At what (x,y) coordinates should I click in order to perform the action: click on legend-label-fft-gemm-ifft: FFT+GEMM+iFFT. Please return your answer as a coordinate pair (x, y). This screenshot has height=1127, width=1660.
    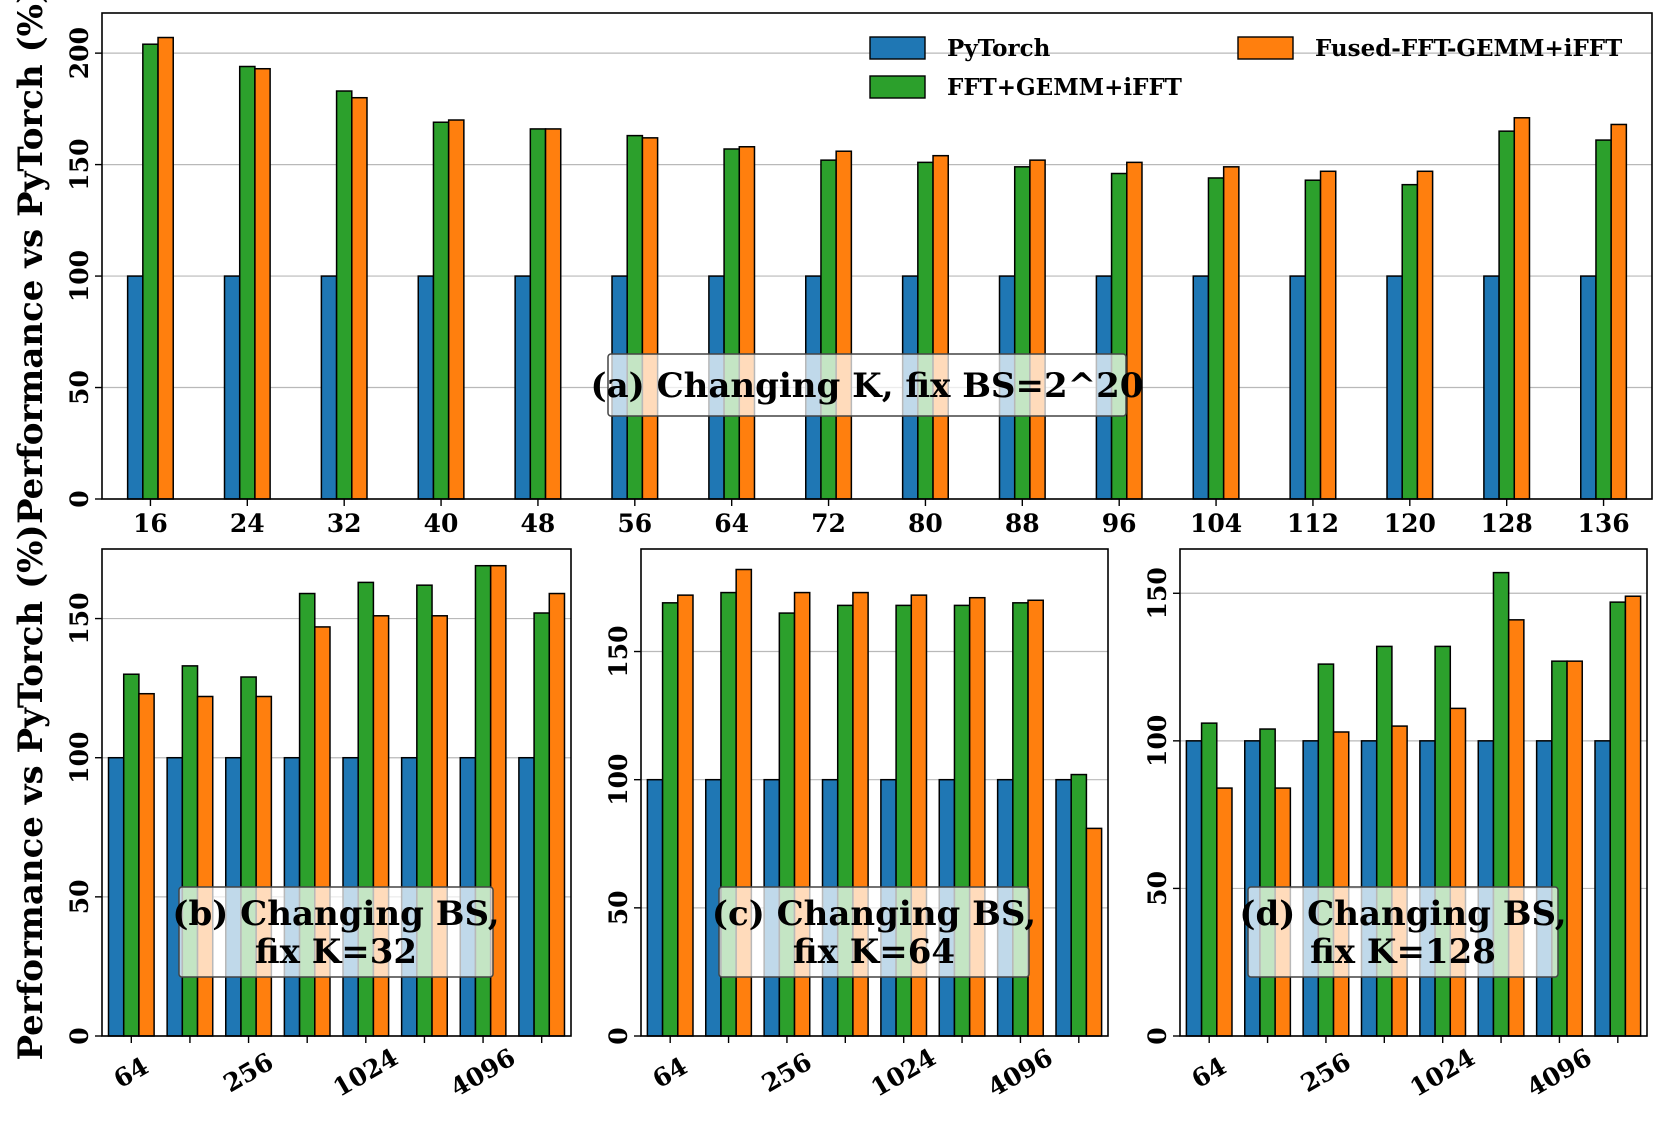
    Looking at the image, I should click on (1064, 87).